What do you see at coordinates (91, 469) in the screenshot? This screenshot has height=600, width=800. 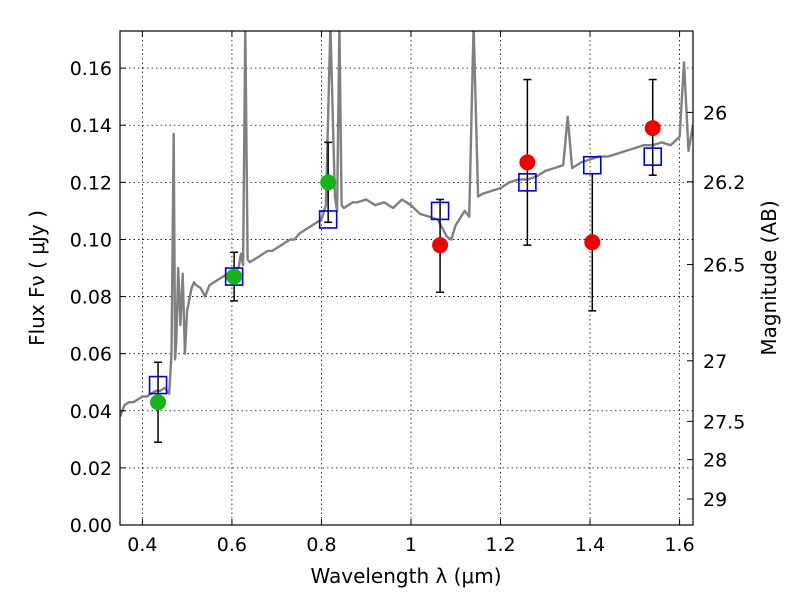 I see `y-tick-label: 0.02` at bounding box center [91, 469].